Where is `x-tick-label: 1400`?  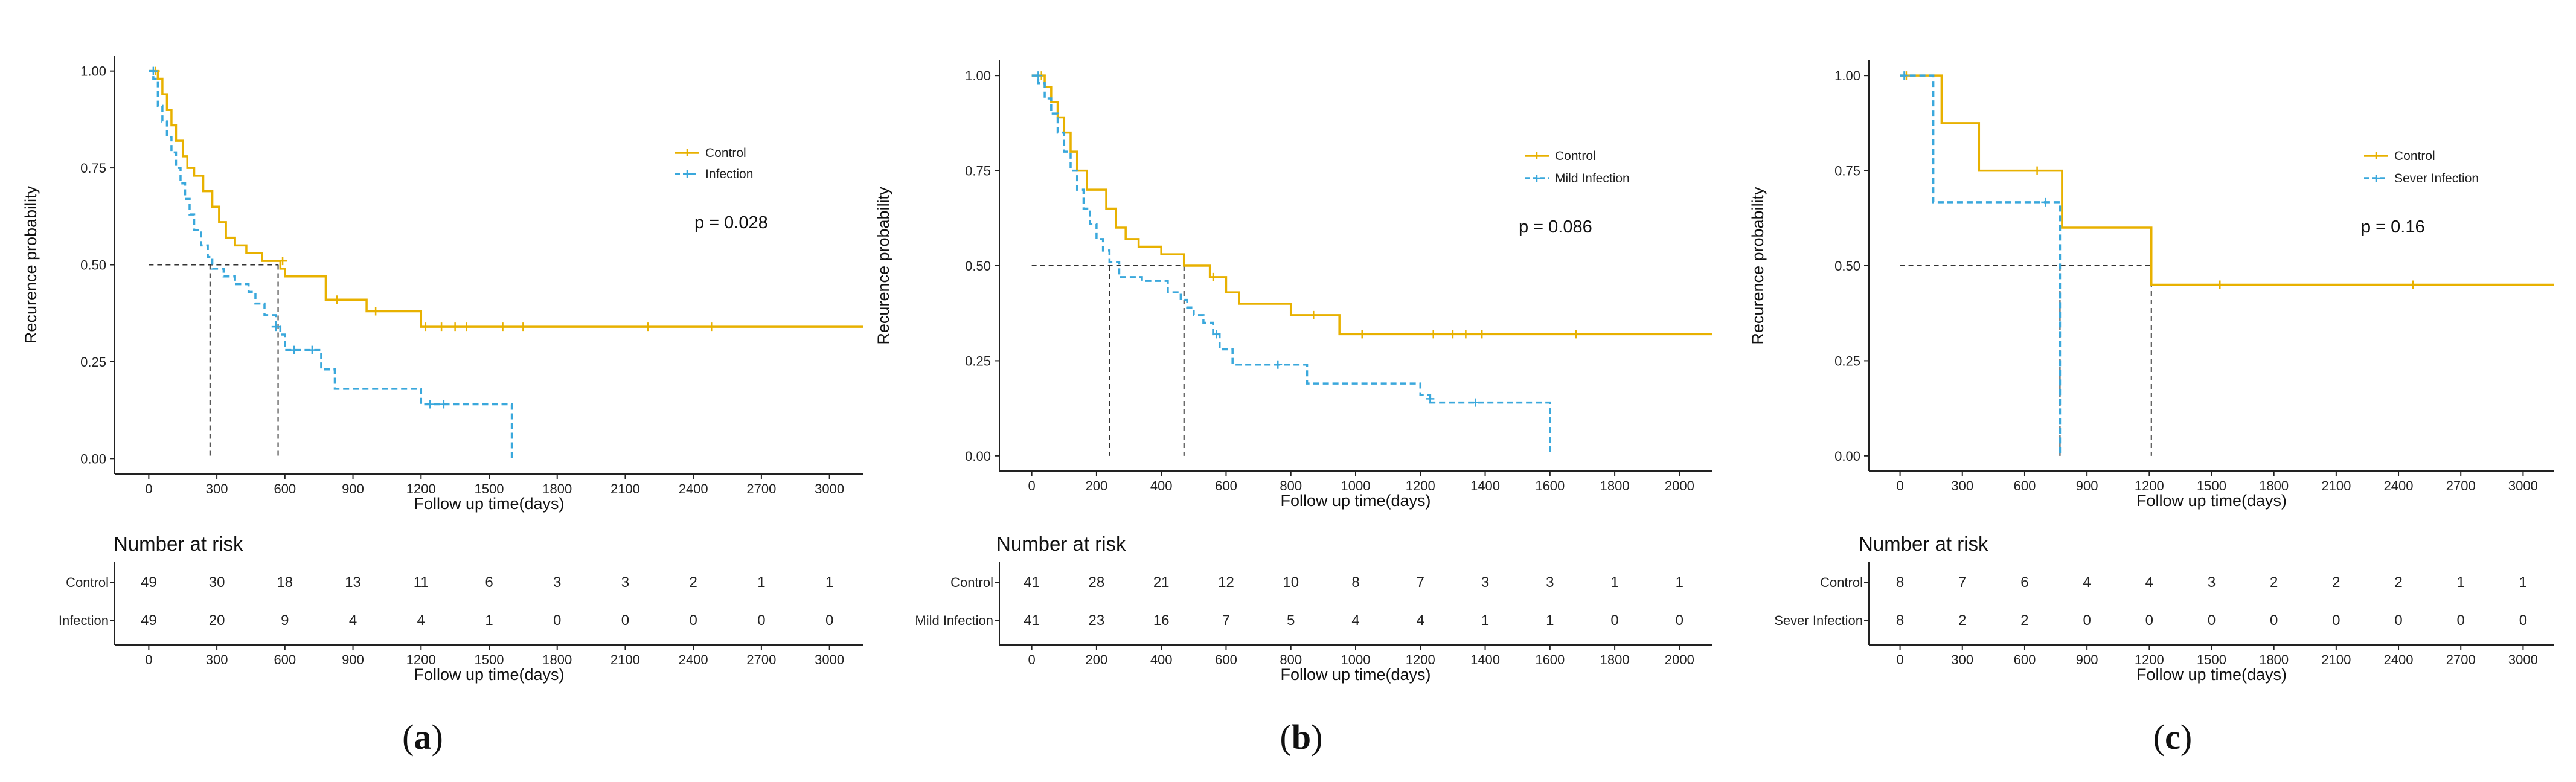 x-tick-label: 1400 is located at coordinates (1485, 485).